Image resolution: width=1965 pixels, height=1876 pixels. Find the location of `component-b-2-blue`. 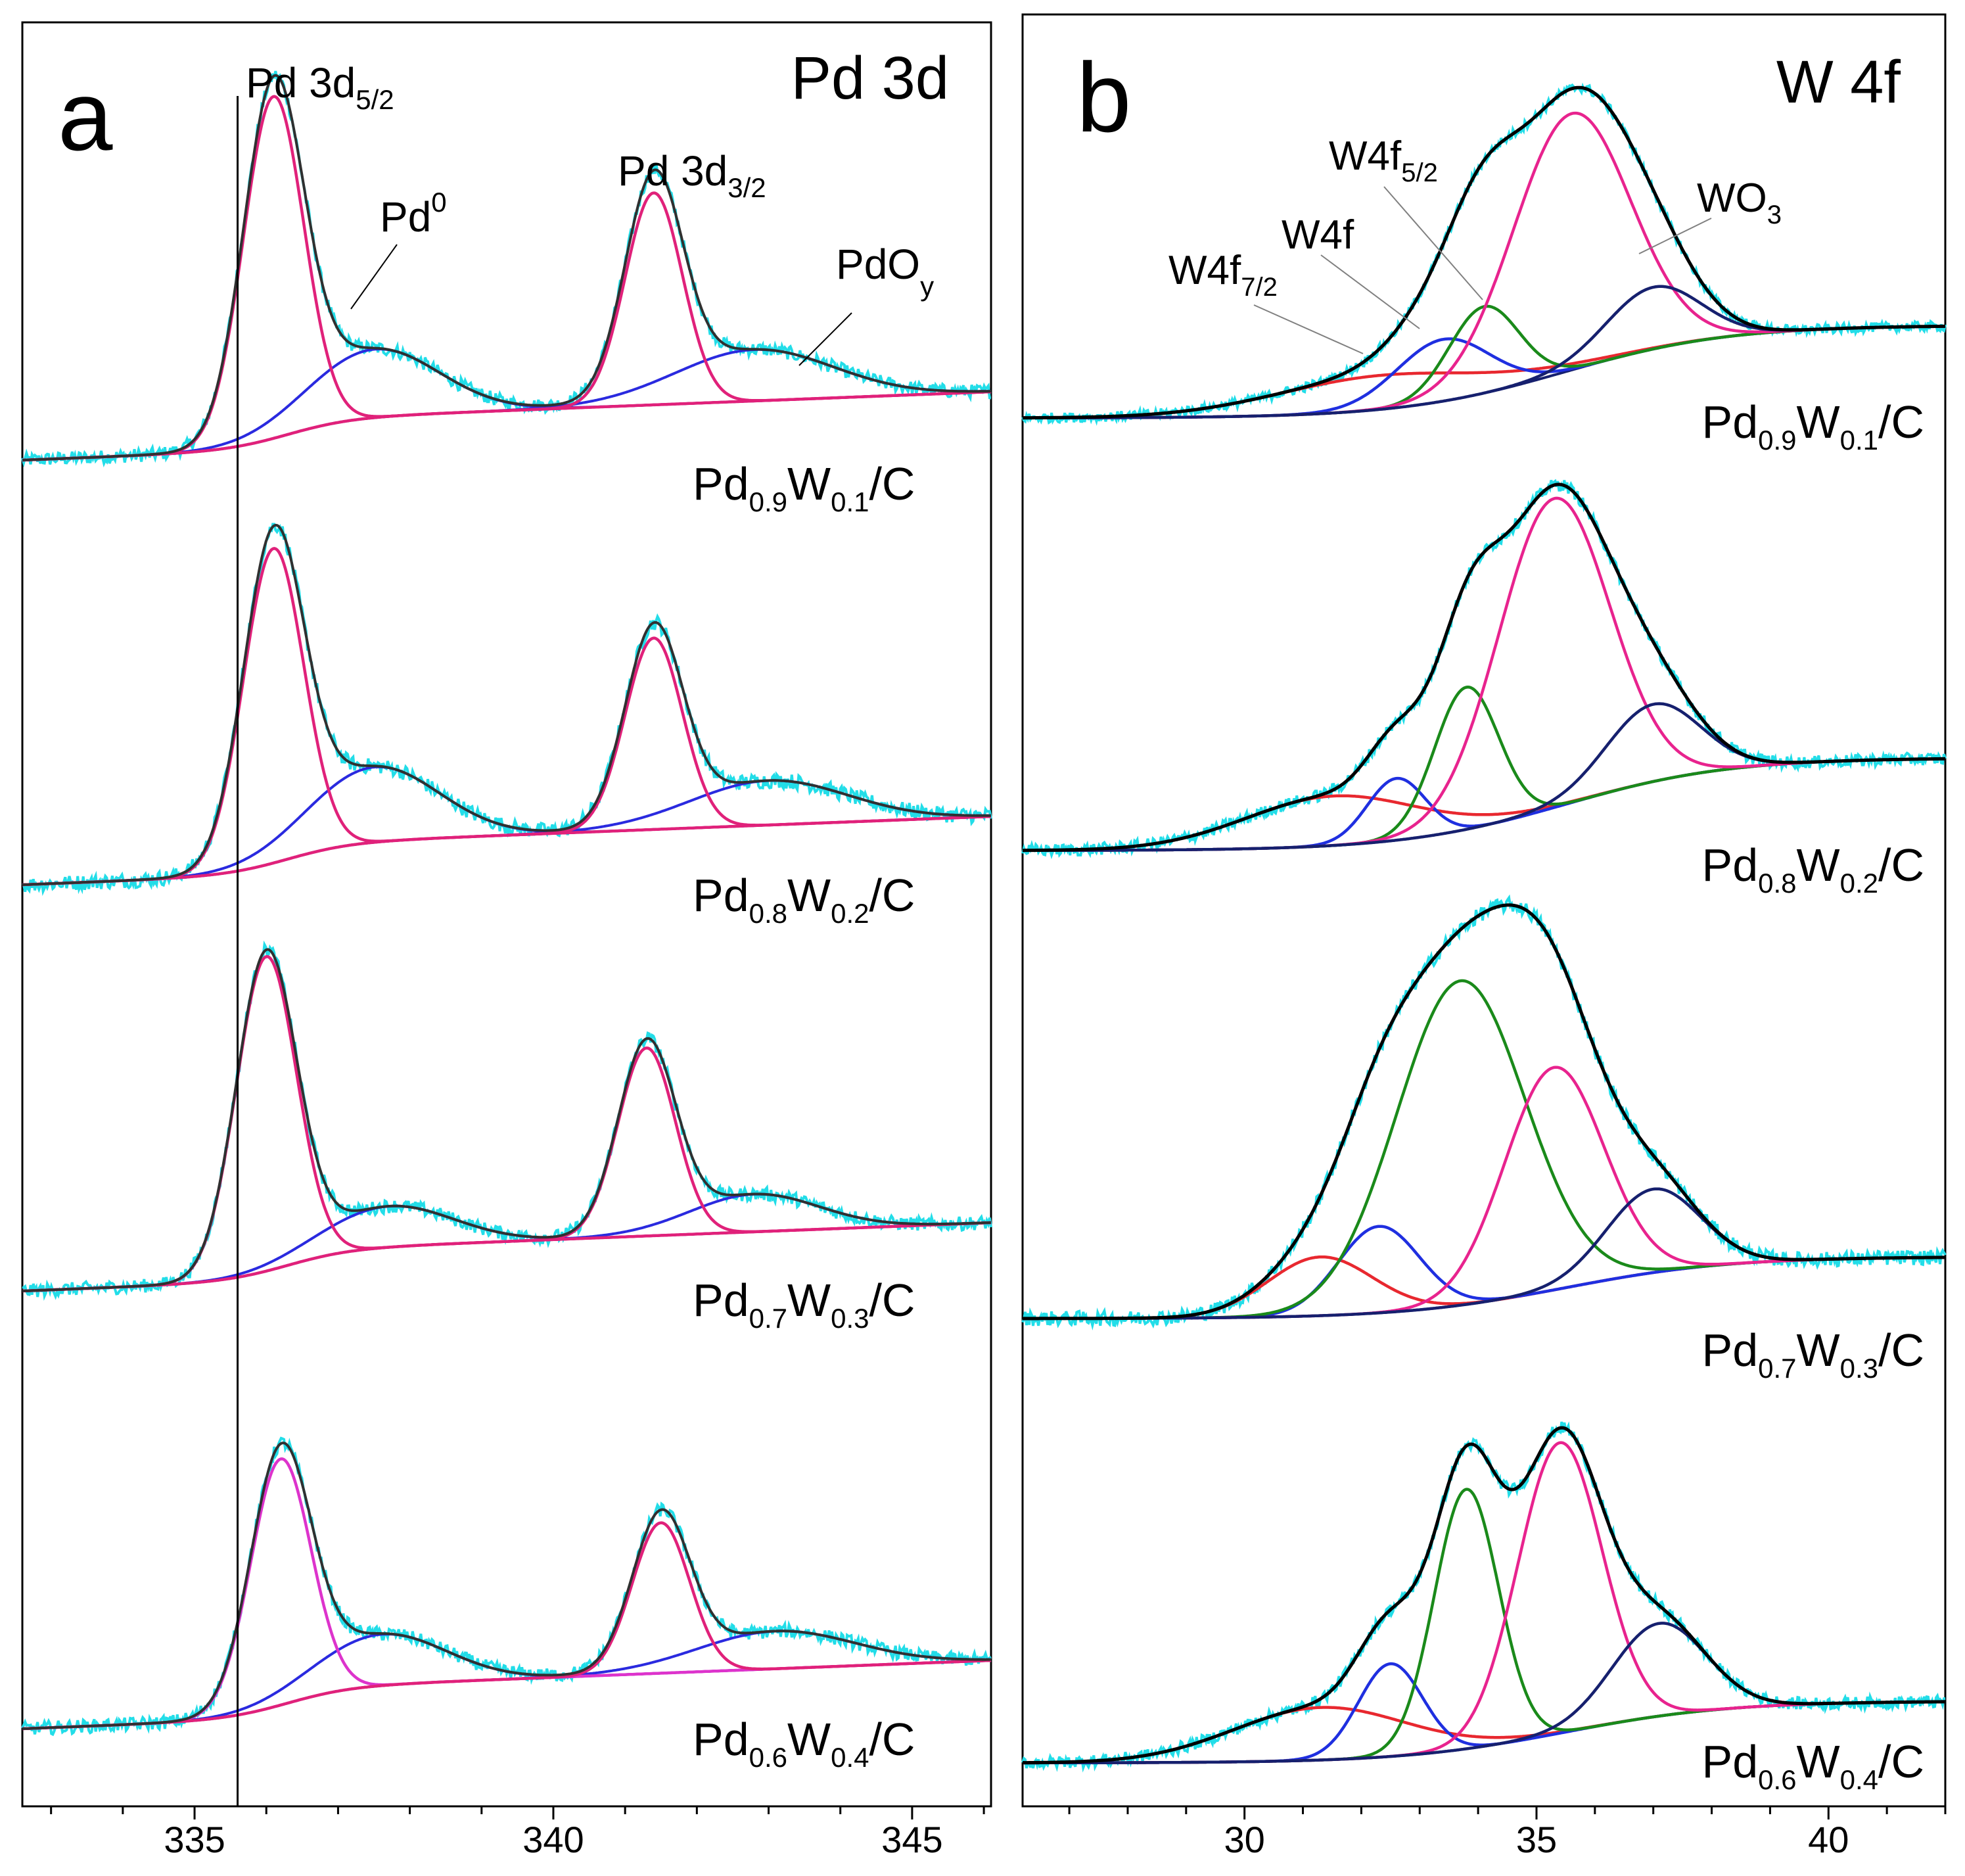

component-b-2-blue is located at coordinates (1484, 1273).